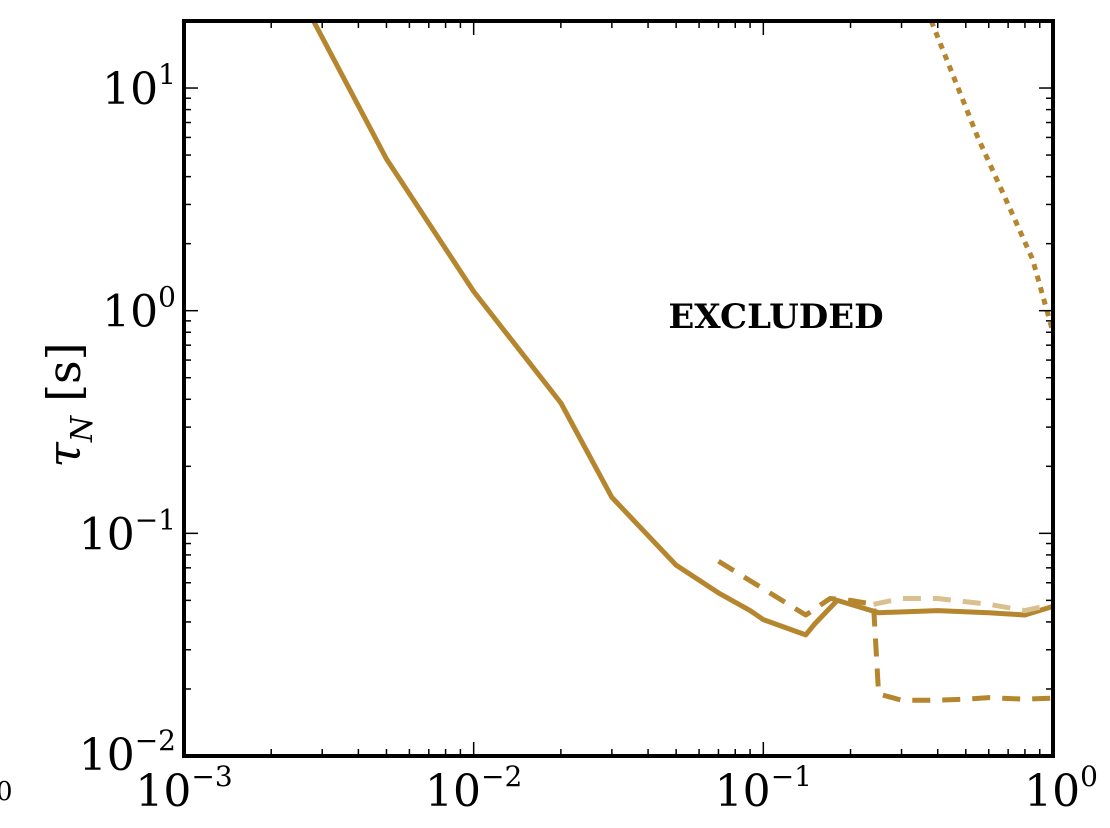 The width and height of the screenshot is (1110, 828). What do you see at coordinates (64, 372) in the screenshot?
I see `y-axis-label-unit: [s]` at bounding box center [64, 372].